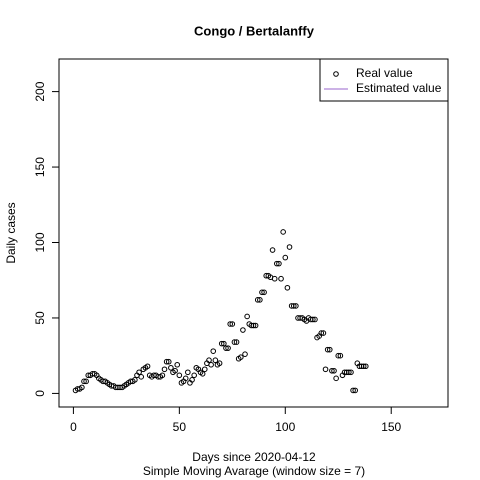 This screenshot has width=480, height=480. Describe the element at coordinates (336, 74) in the screenshot. I see `legend-marker` at that location.